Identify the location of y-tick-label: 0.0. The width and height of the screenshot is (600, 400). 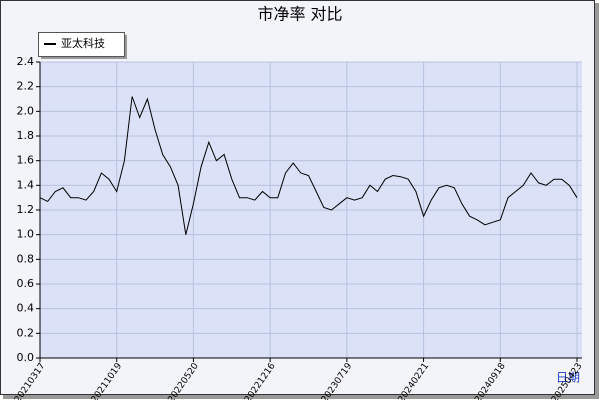
(26, 357).